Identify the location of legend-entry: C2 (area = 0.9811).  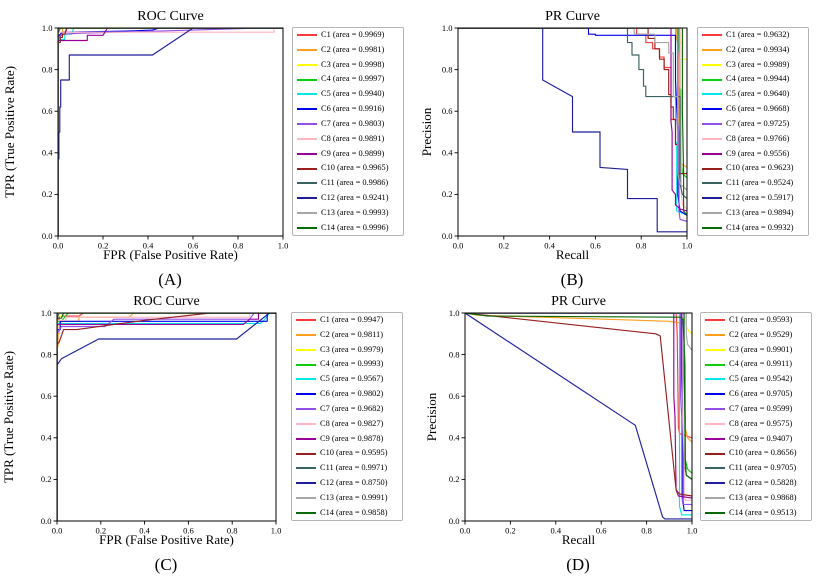
(347, 334).